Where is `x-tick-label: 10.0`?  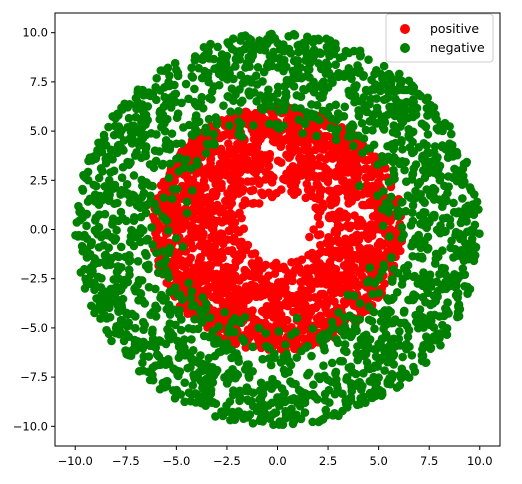 x-tick-label: 10.0 is located at coordinates (480, 461).